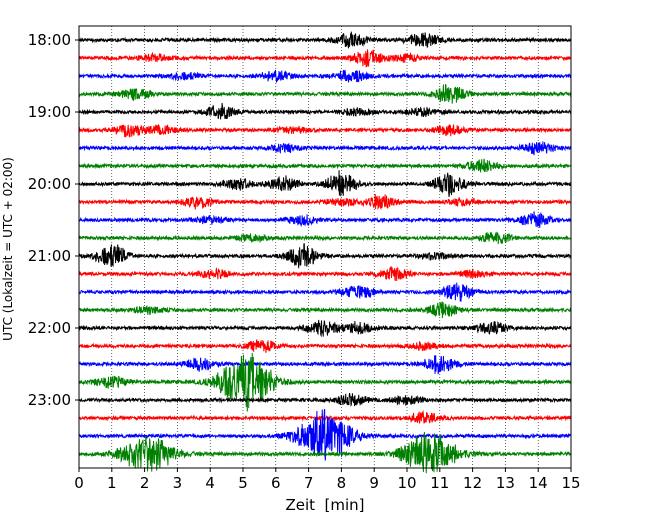 This screenshot has width=650, height=524. I want to click on x-tick-label: 13, so click(505, 483).